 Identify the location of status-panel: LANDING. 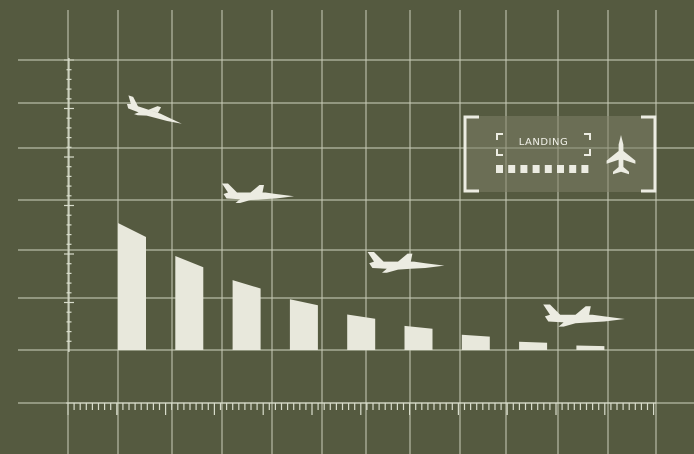
(560, 154).